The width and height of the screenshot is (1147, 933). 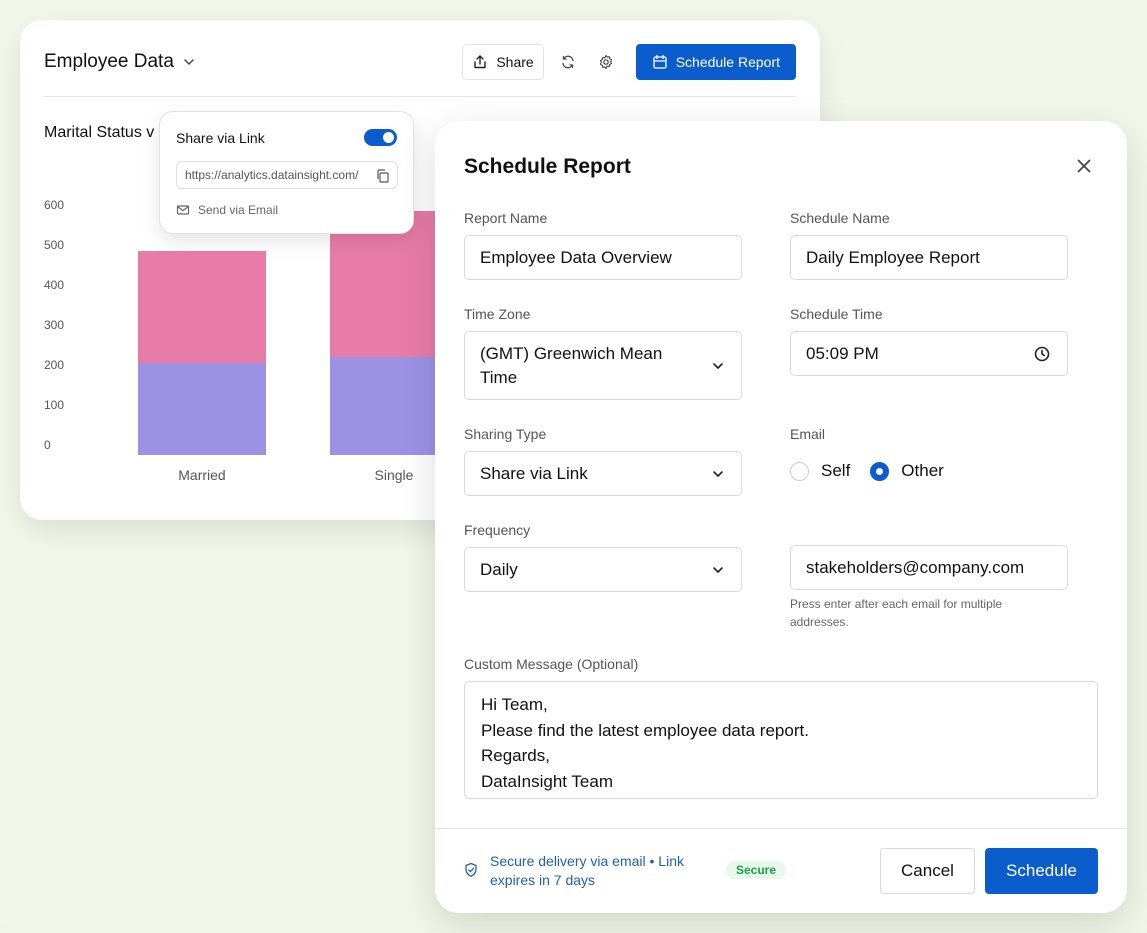 I want to click on share-button-label: Share, so click(x=515, y=62).